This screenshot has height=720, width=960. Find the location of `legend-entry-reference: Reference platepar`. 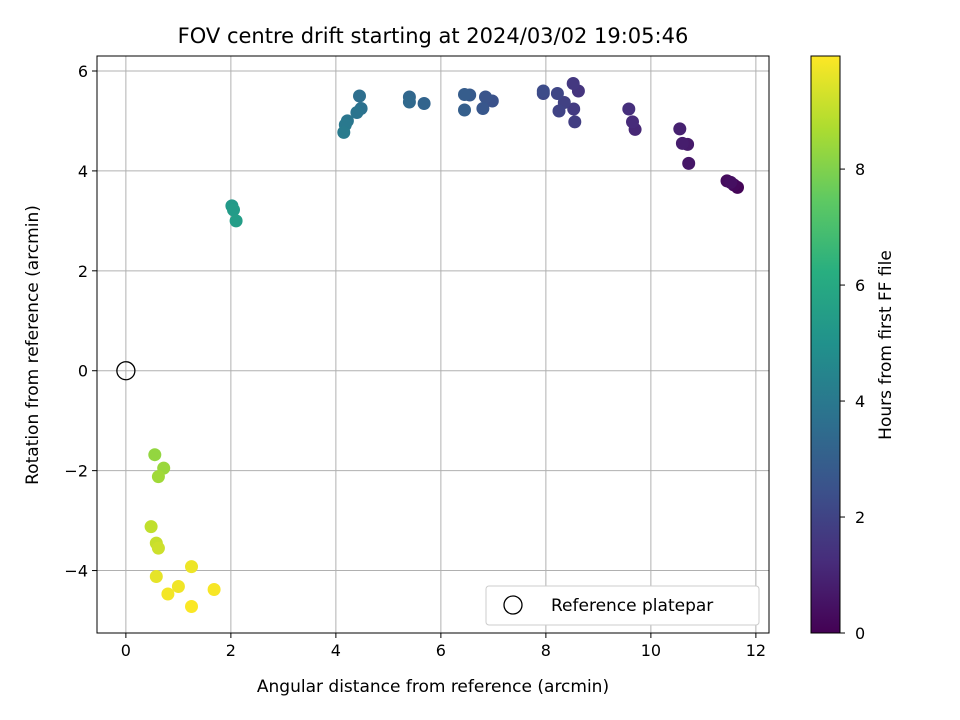

legend-entry-reference: Reference platepar is located at coordinates (632, 606).